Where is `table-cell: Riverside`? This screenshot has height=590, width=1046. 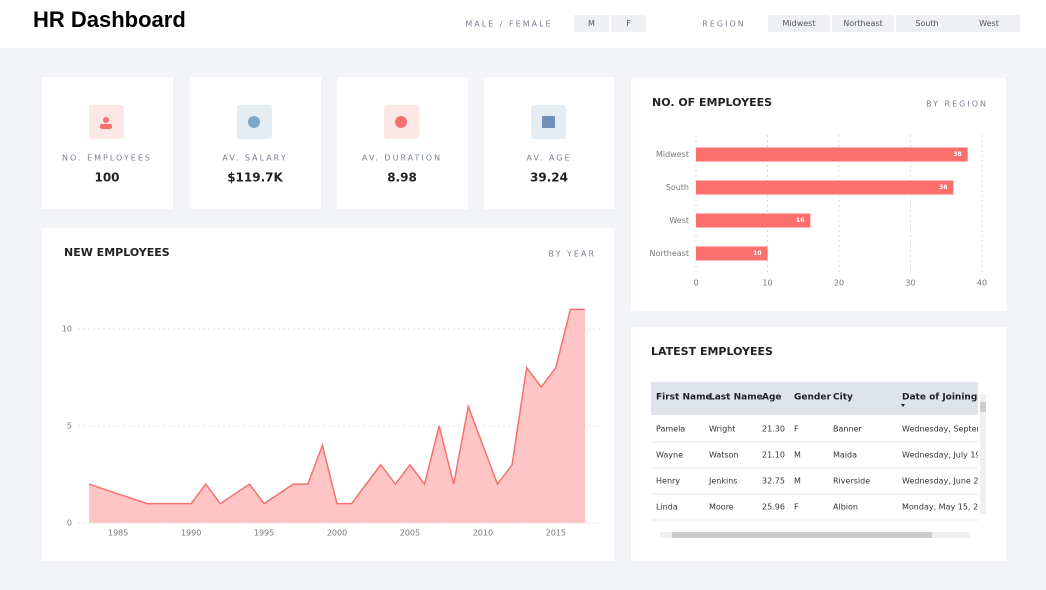
table-cell: Riverside is located at coordinates (851, 481).